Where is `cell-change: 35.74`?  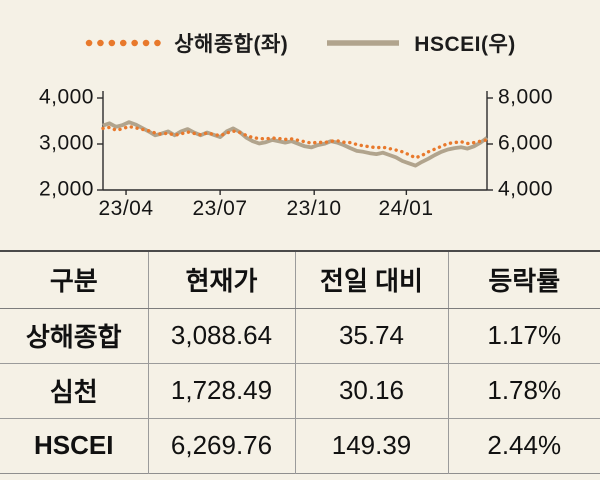 cell-change: 35.74 is located at coordinates (371, 335).